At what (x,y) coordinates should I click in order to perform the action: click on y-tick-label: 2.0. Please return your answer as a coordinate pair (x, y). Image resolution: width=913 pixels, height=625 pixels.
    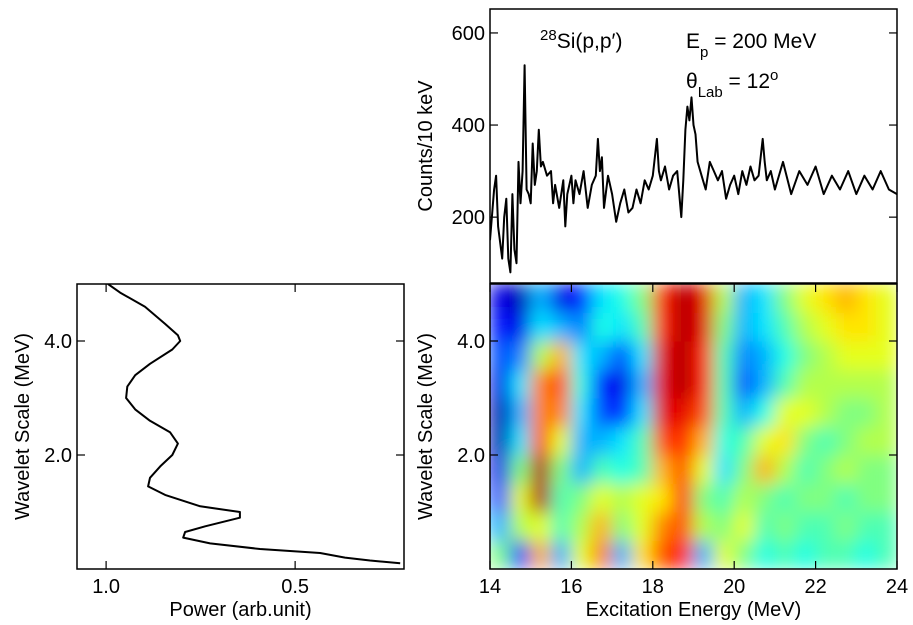
    Looking at the image, I should click on (471, 456).